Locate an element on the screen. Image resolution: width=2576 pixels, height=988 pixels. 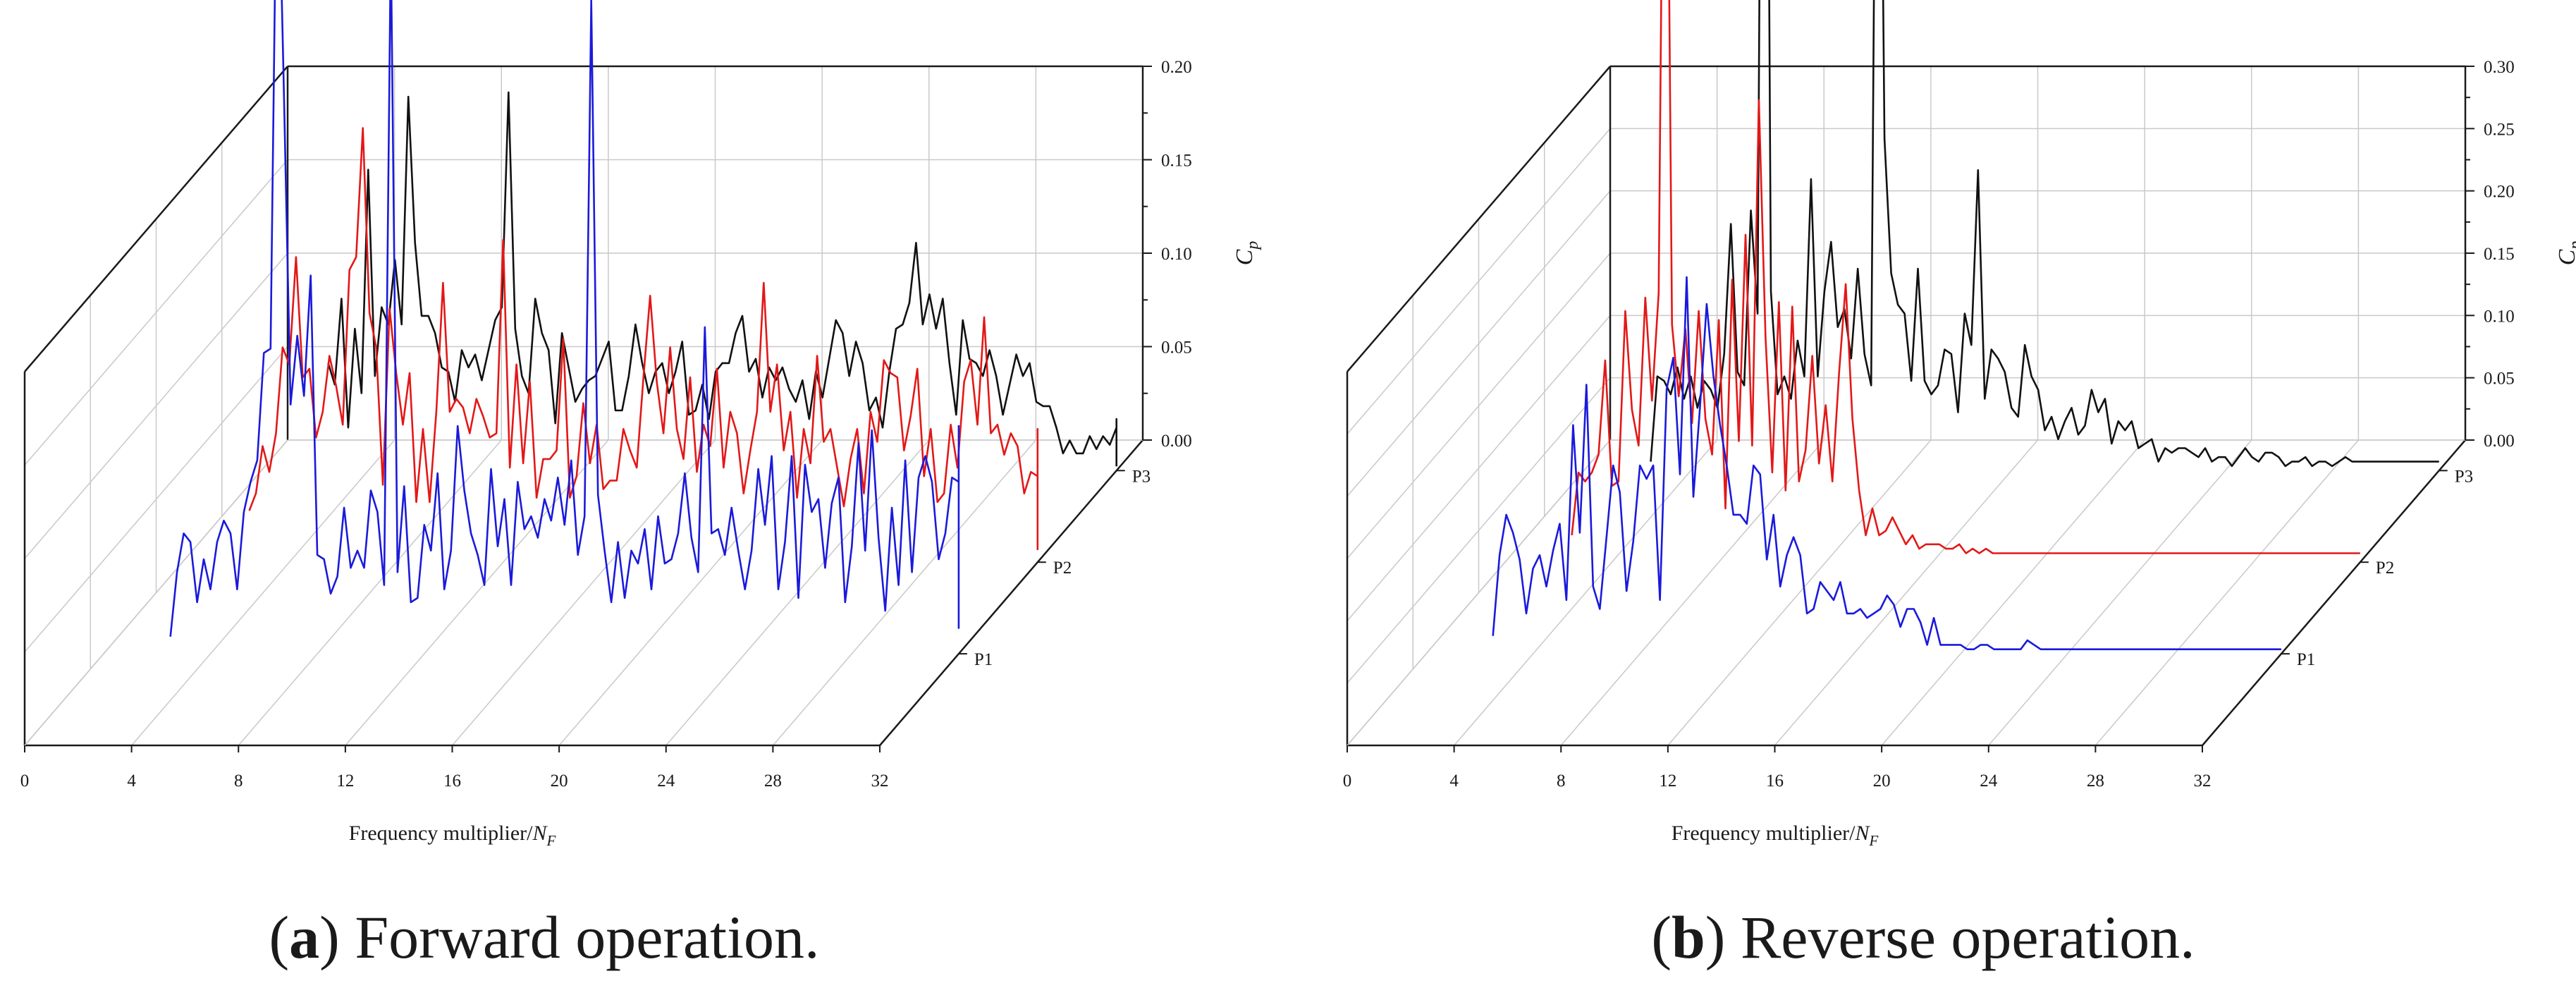
series-line-p2 is located at coordinates (643, 339).